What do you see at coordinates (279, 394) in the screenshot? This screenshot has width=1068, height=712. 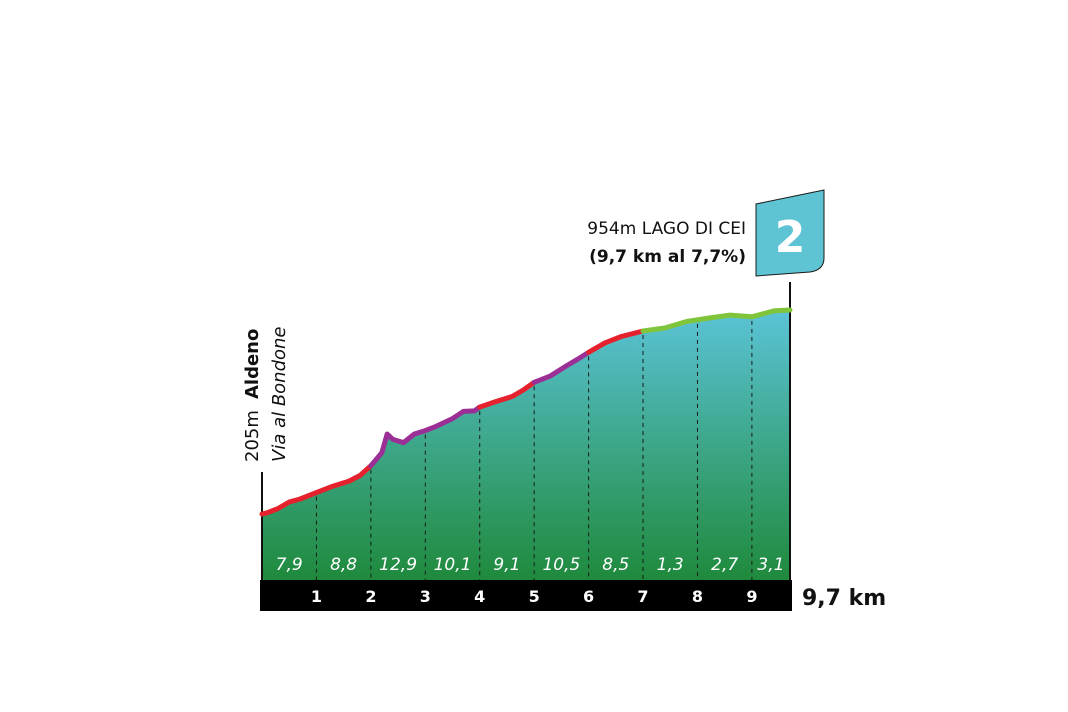 I see `start-sub-name: Via al Bondone` at bounding box center [279, 394].